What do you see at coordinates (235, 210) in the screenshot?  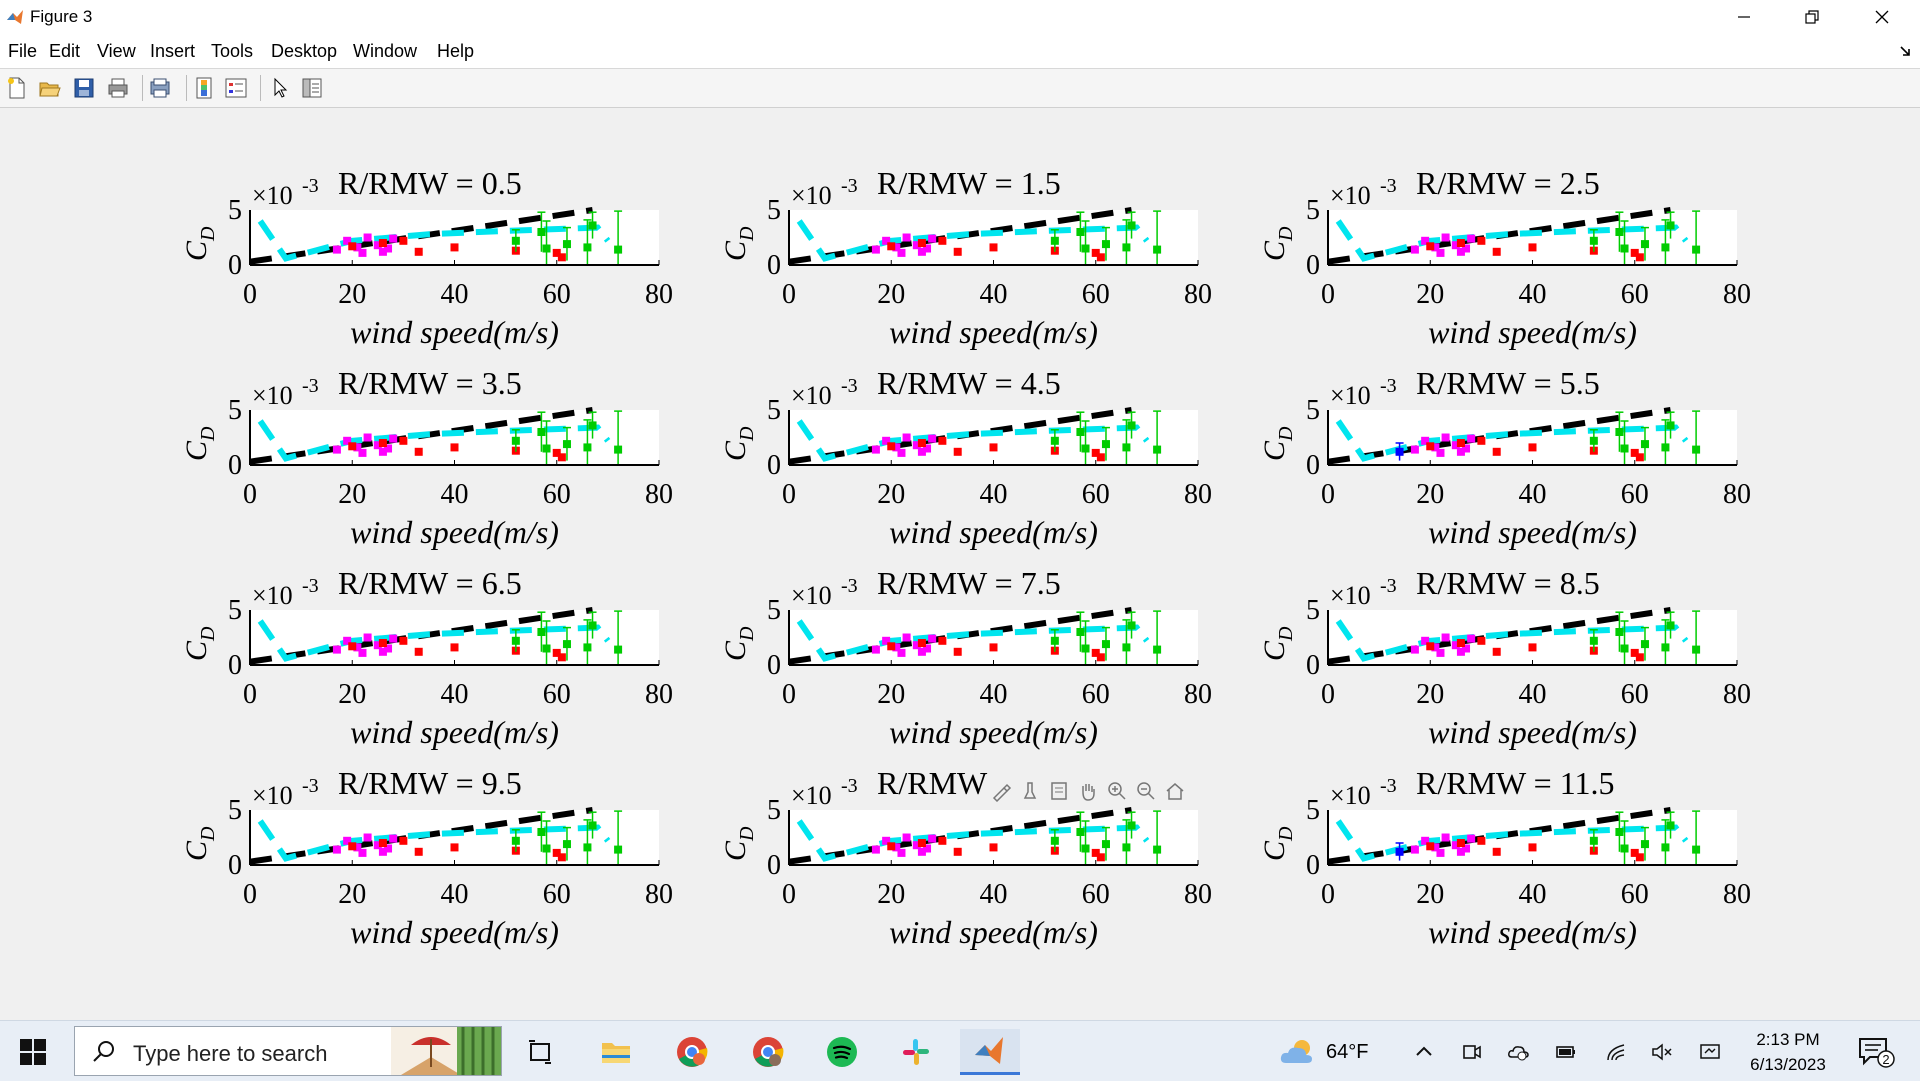 I see `y-tick-label: 5` at bounding box center [235, 210].